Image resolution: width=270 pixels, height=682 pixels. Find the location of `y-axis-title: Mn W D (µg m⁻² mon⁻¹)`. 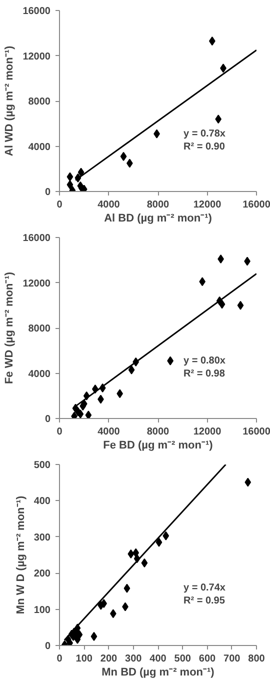

y-axis-title: Mn W D (µg m⁻² mon⁻¹) is located at coordinates (20, 555).